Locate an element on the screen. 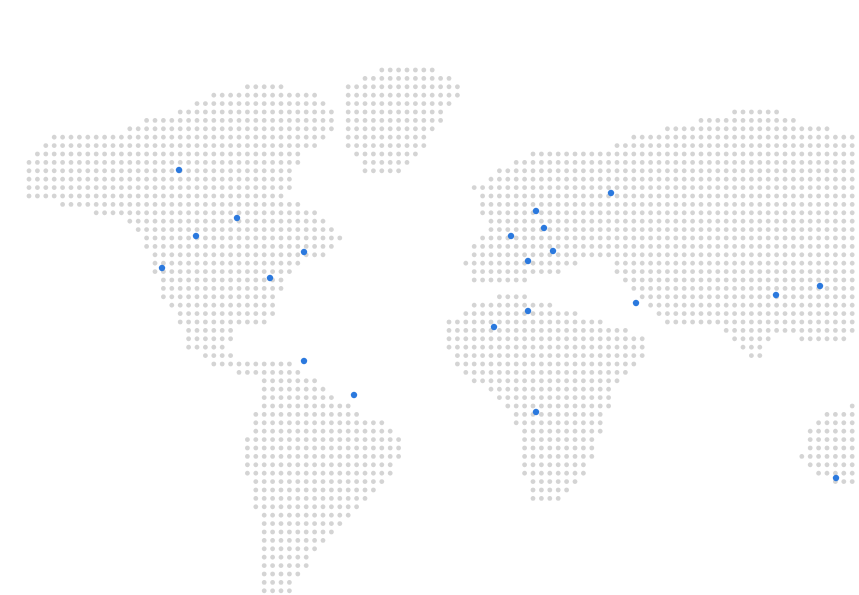  marker-north-africa is located at coordinates (528, 311).